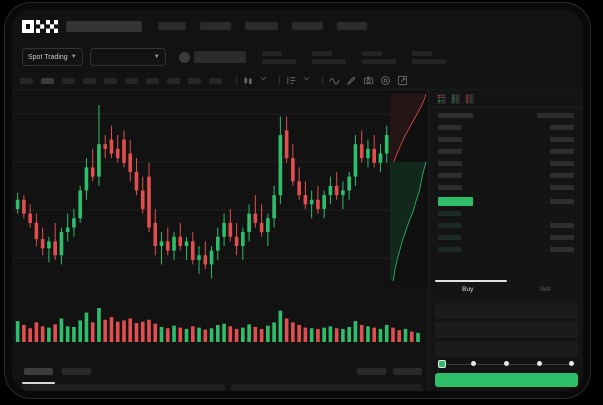  What do you see at coordinates (442, 364) in the screenshot?
I see `slider-handle` at bounding box center [442, 364].